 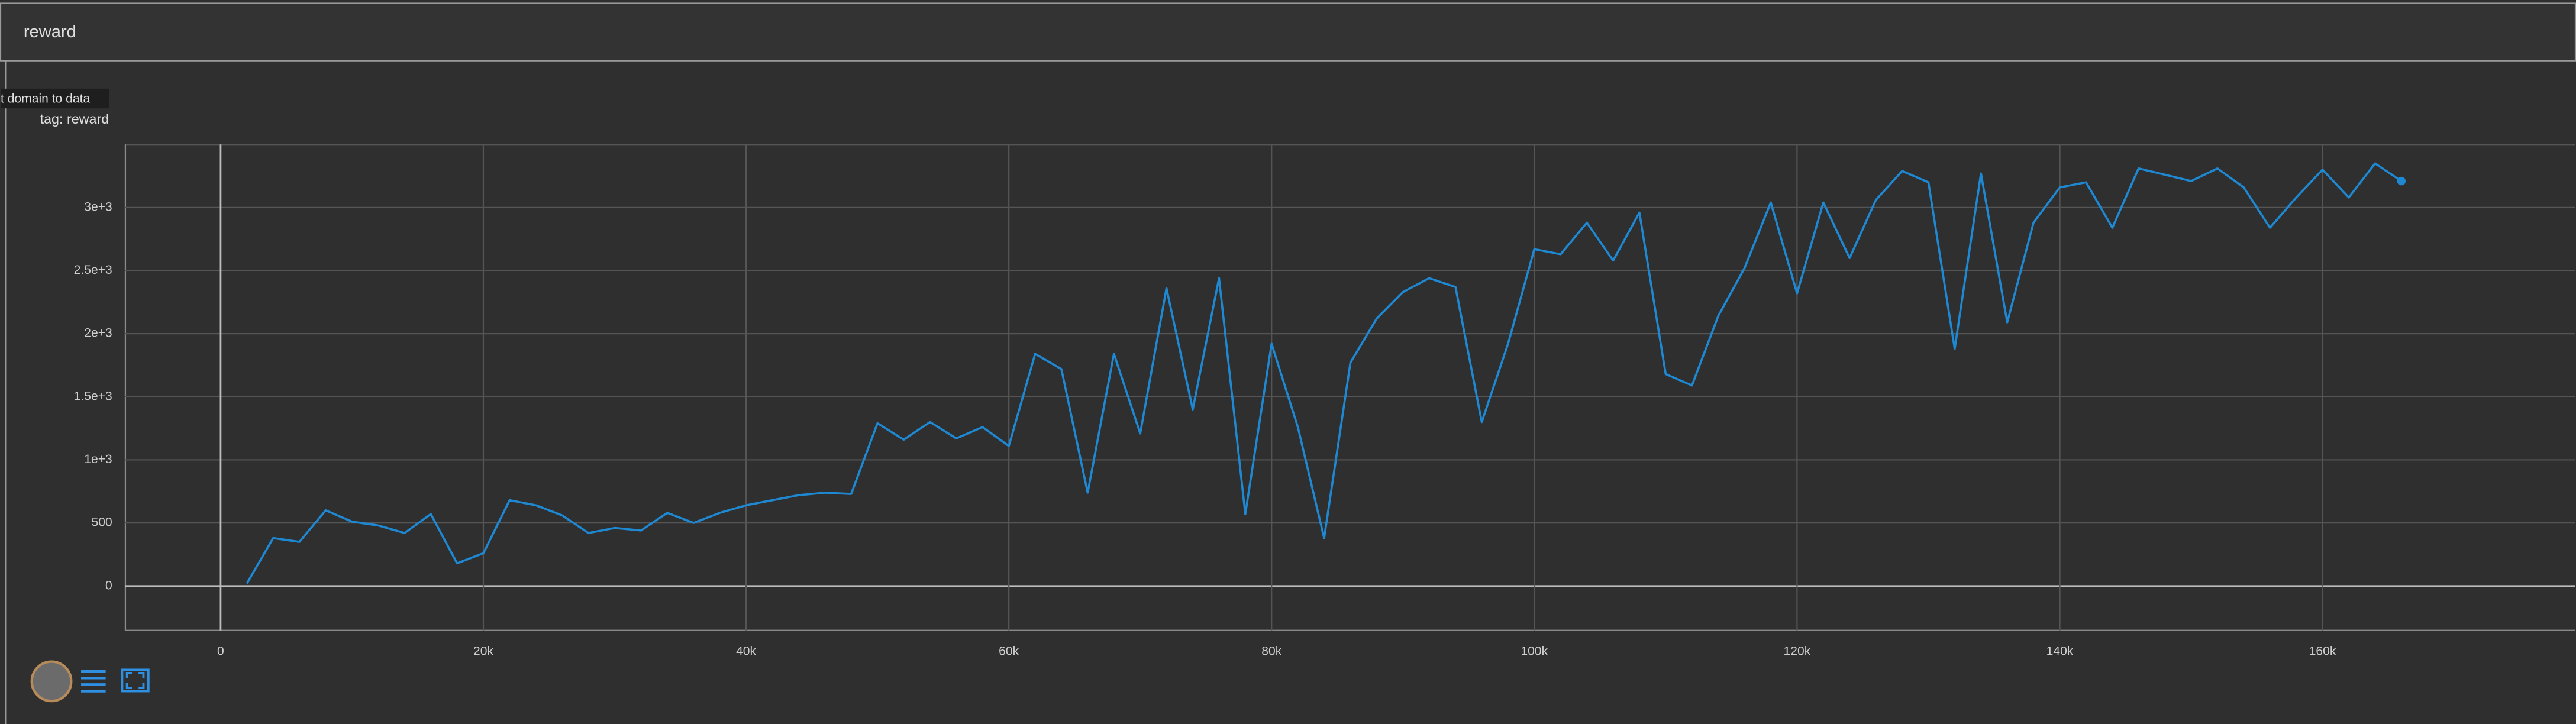 I want to click on y-tick-label: 500, so click(x=102, y=522).